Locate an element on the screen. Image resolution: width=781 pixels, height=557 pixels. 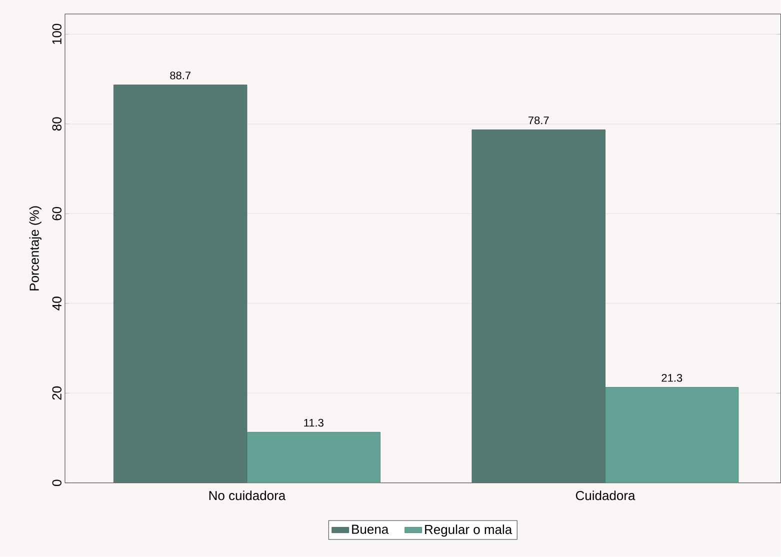
y-tick-label: 20 is located at coordinates (57, 393).